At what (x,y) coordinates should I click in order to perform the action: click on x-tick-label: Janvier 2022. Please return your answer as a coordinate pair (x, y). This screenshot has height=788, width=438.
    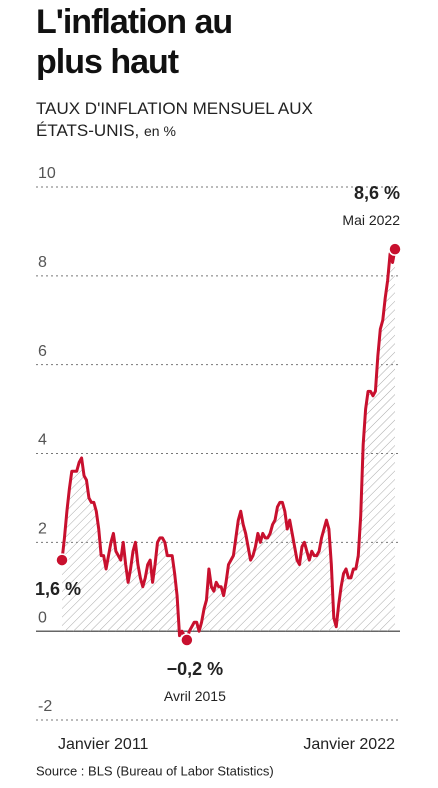
    Looking at the image, I should click on (349, 744).